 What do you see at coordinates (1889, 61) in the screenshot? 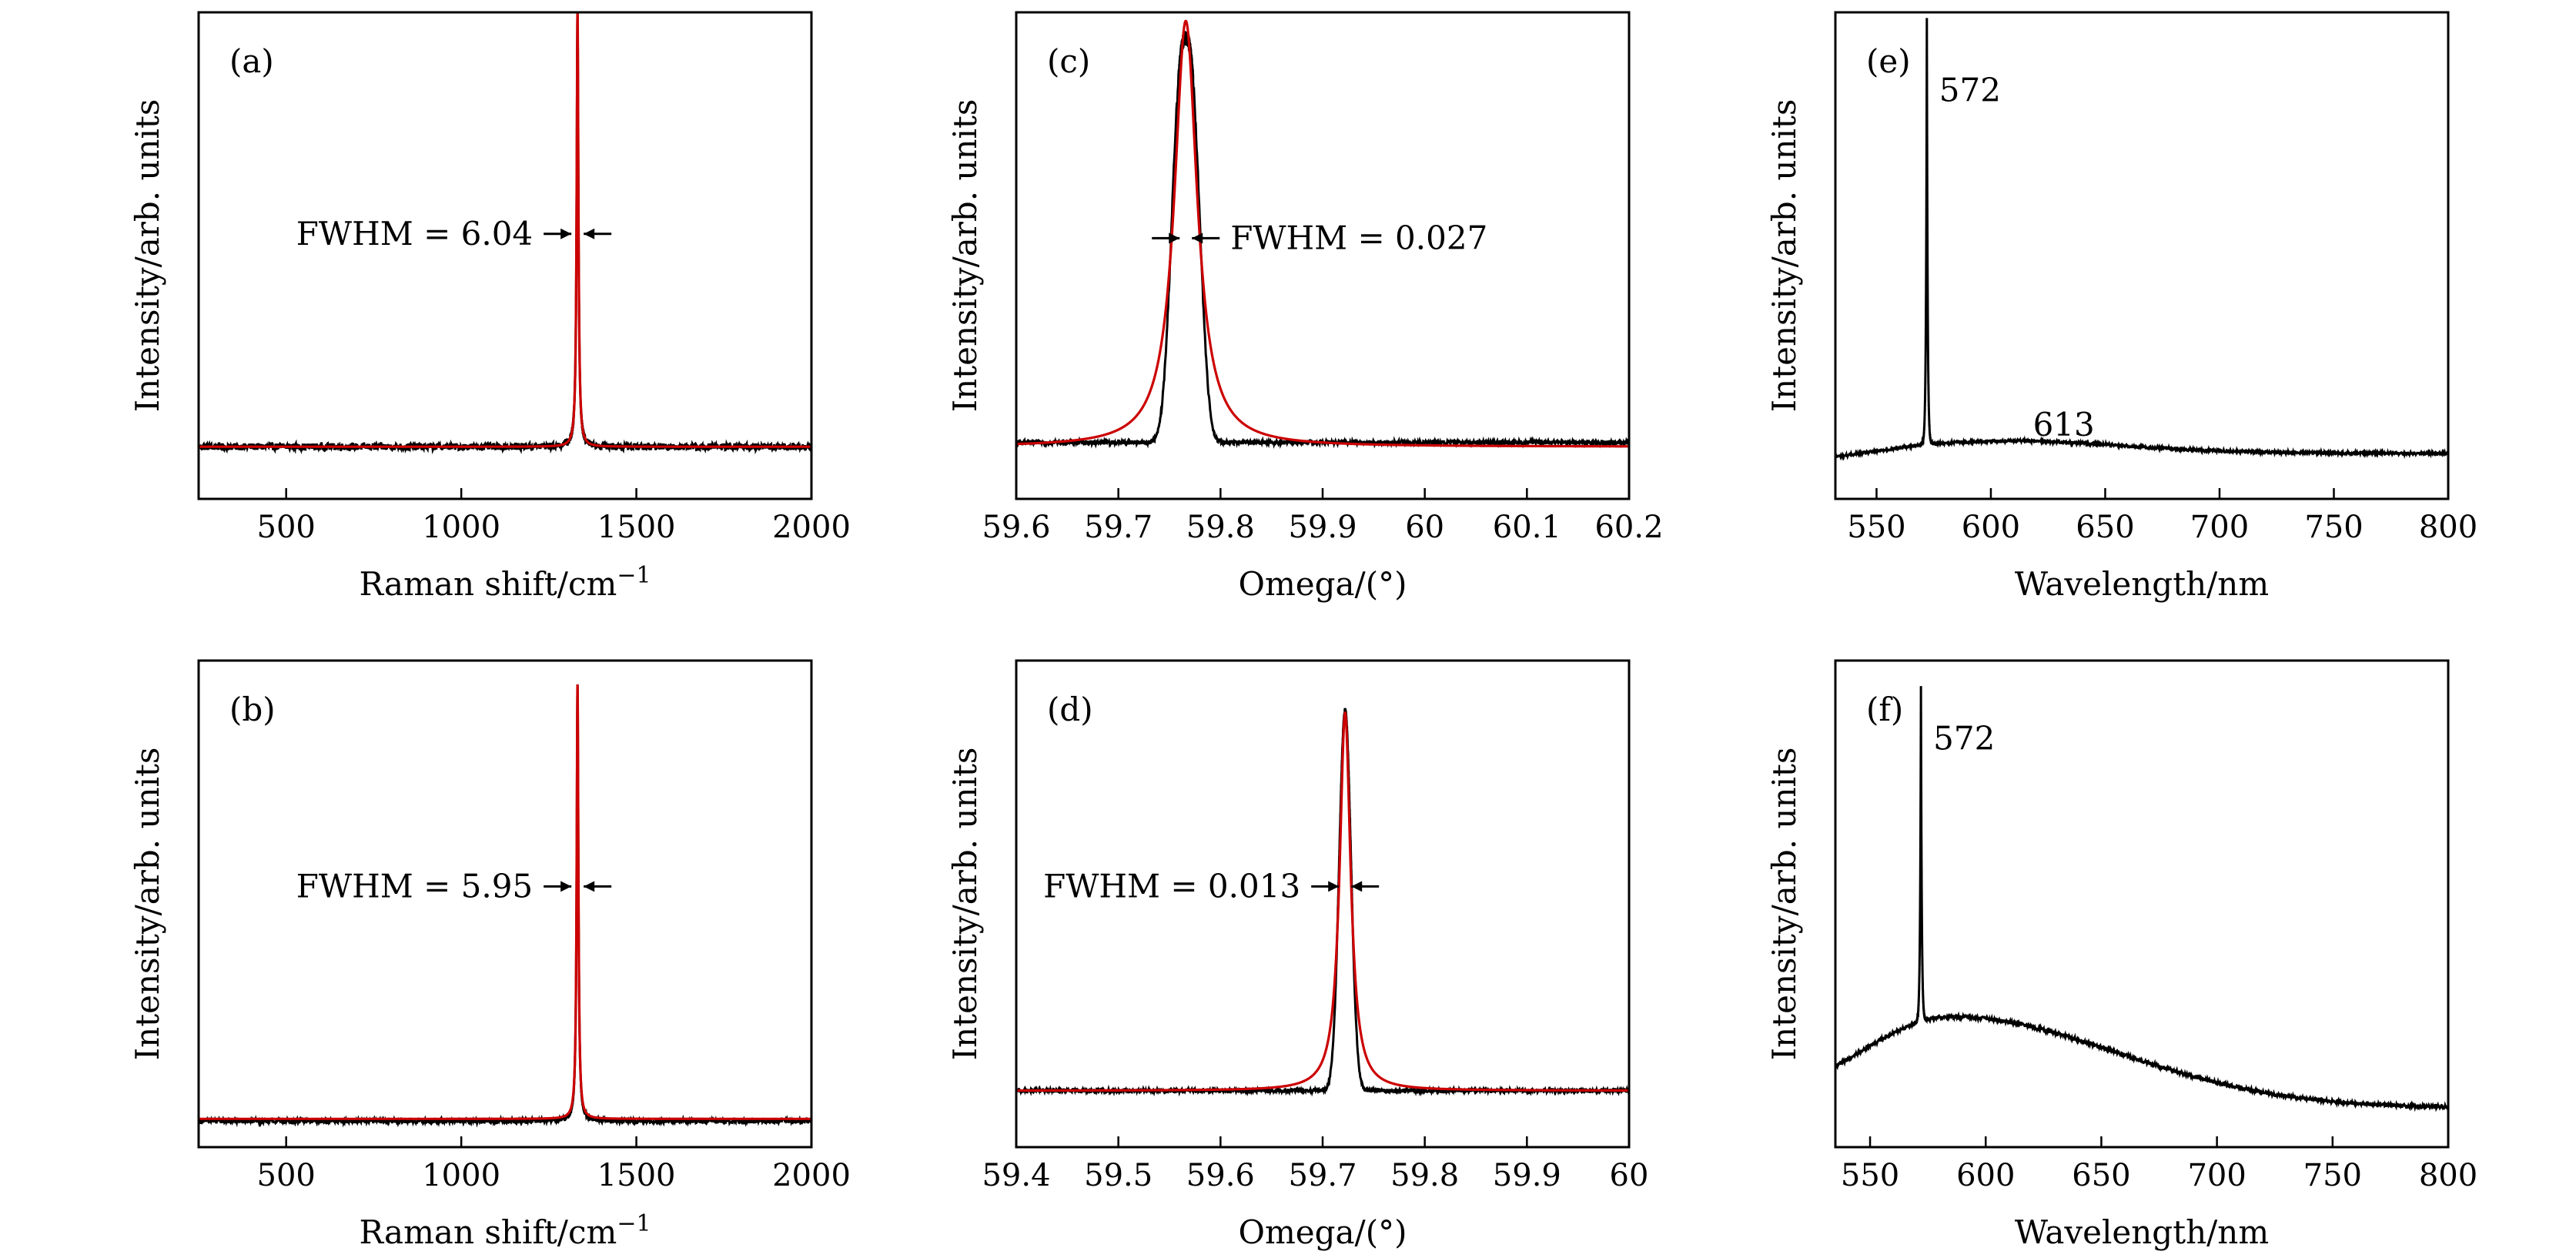
I see `panel-label: (e)` at bounding box center [1889, 61].